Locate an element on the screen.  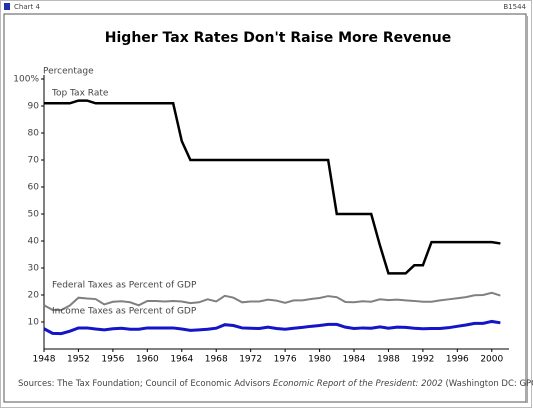
x-tick-label: 1972 is located at coordinates (250, 360).